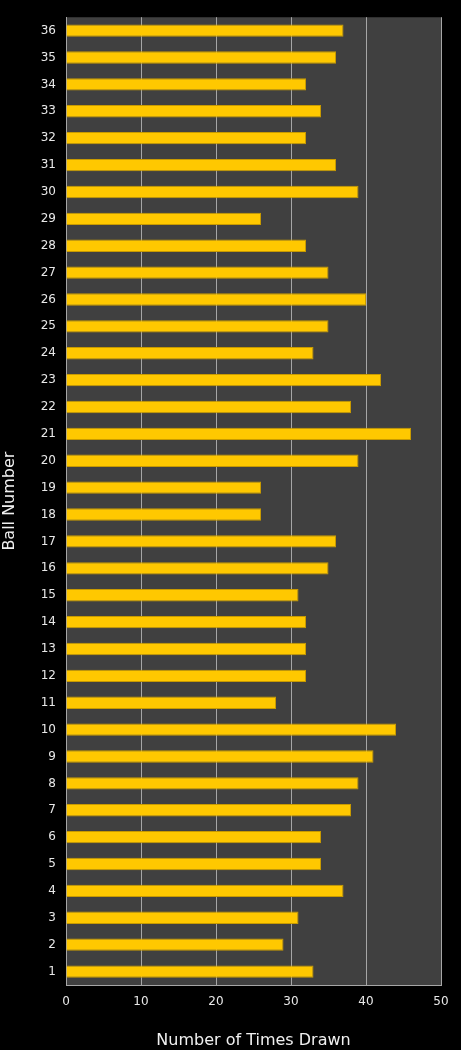 The height and width of the screenshot is (1050, 461). Describe the element at coordinates (48, 540) in the screenshot. I see `y-tick-label: 17` at that location.